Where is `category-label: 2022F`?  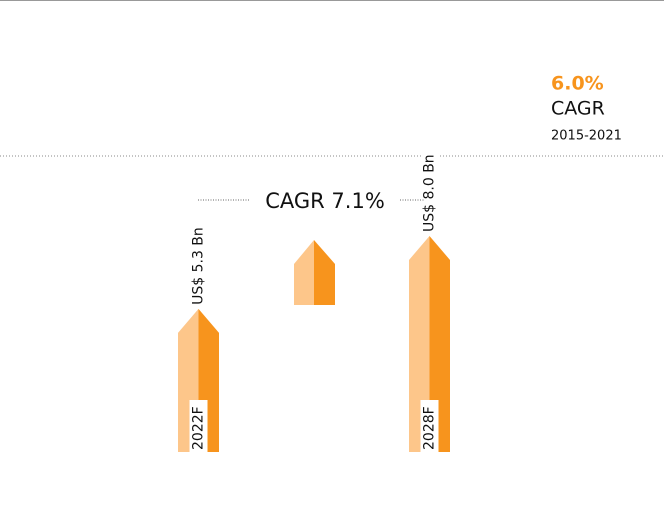 category-label: 2022F is located at coordinates (199, 428).